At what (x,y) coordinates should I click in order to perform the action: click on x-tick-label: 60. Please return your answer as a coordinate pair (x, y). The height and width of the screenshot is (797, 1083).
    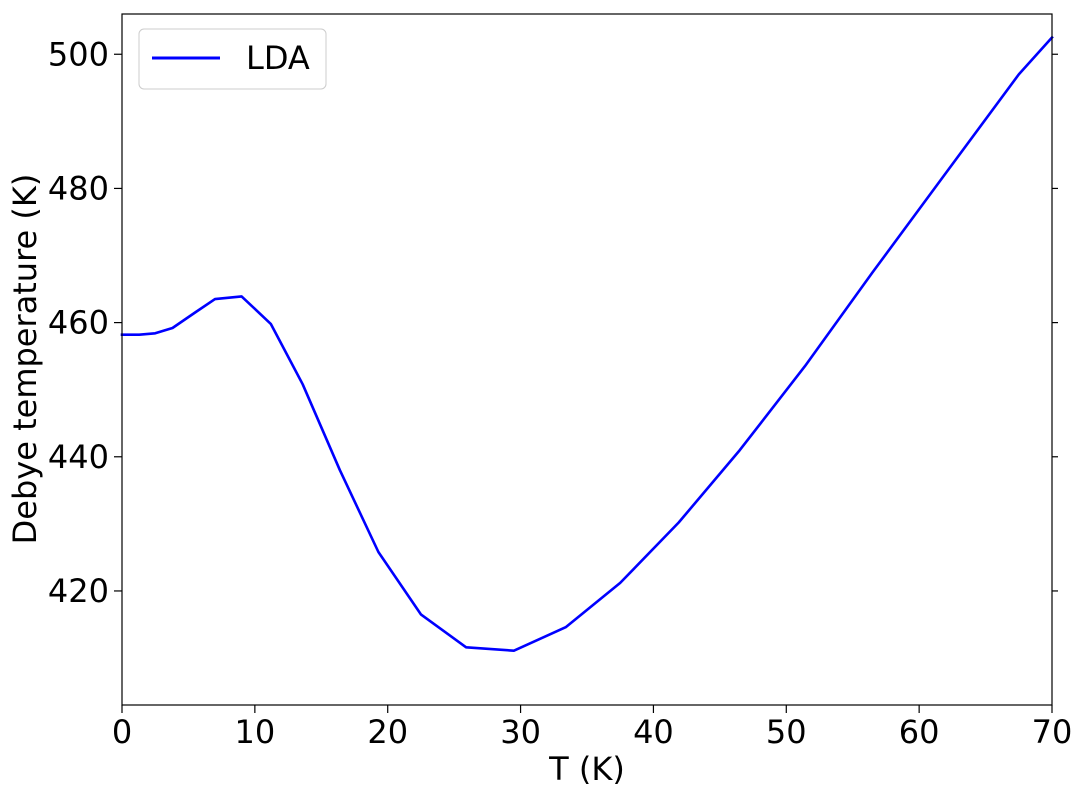
    Looking at the image, I should click on (919, 732).